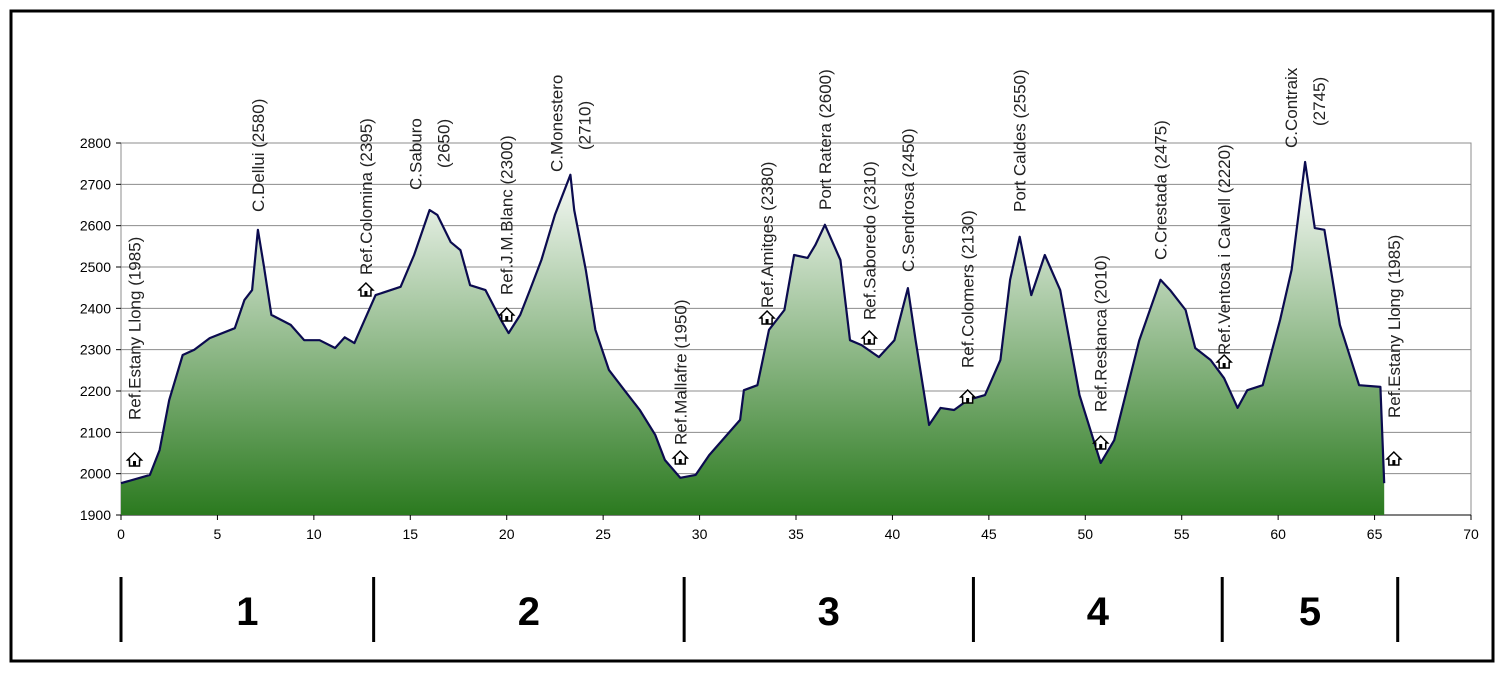 The height and width of the screenshot is (673, 1506). What do you see at coordinates (603, 534) in the screenshot?
I see `x-tick-label: 25` at bounding box center [603, 534].